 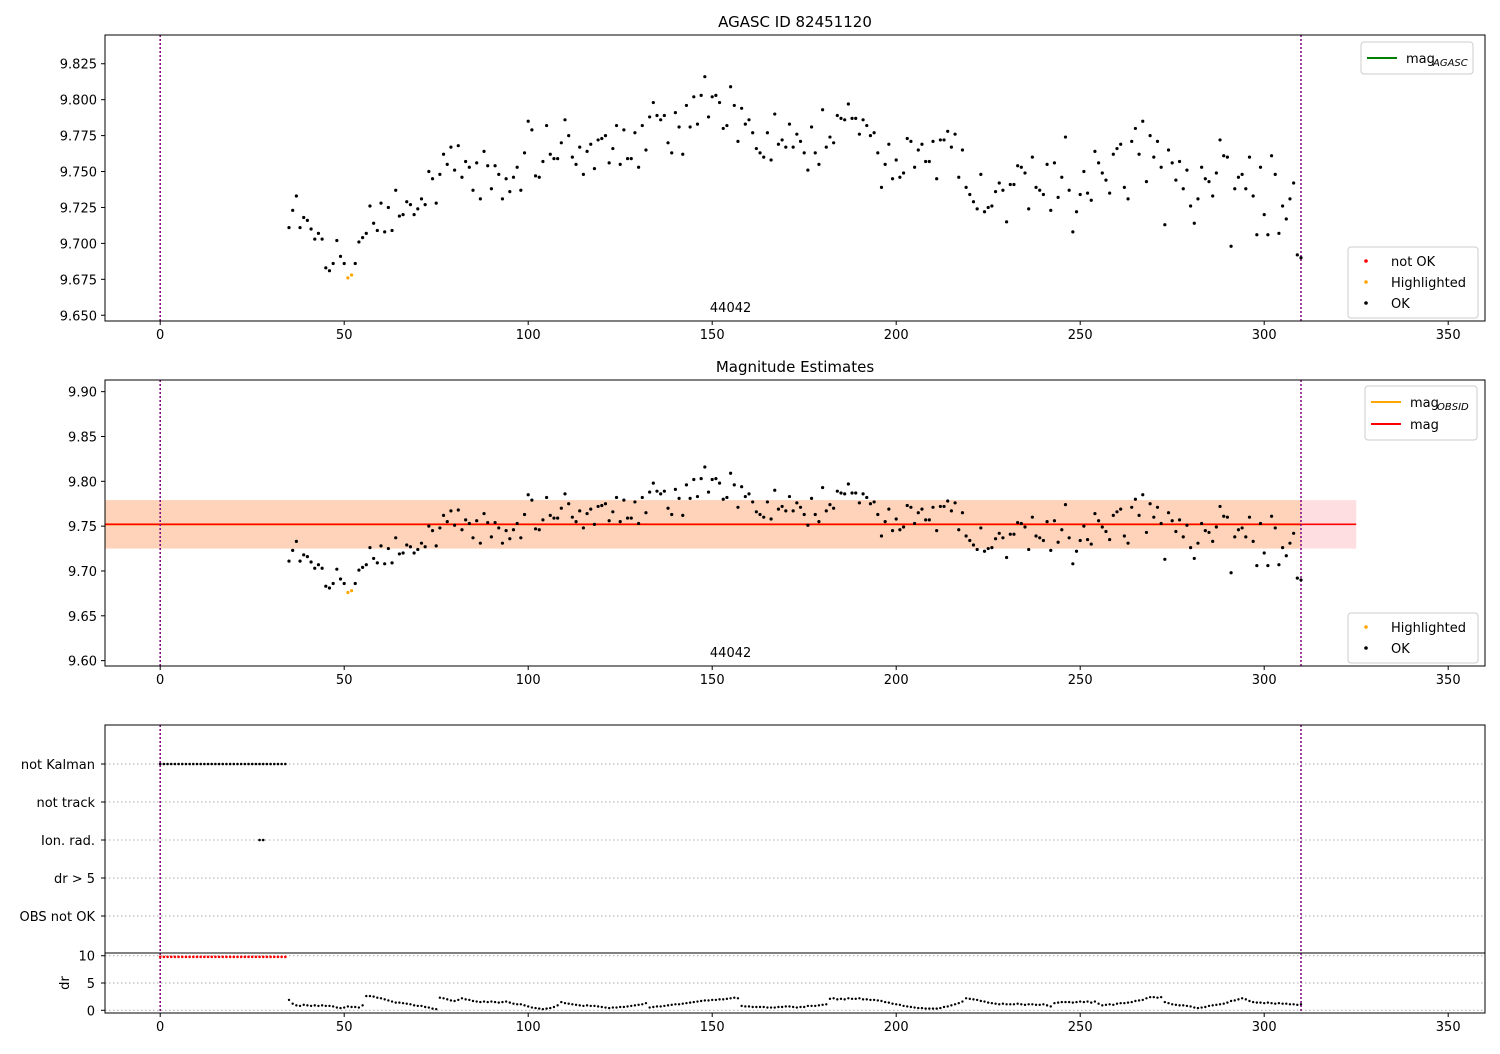 I want to click on p1-legend-lines-box, so click(x=1417, y=58).